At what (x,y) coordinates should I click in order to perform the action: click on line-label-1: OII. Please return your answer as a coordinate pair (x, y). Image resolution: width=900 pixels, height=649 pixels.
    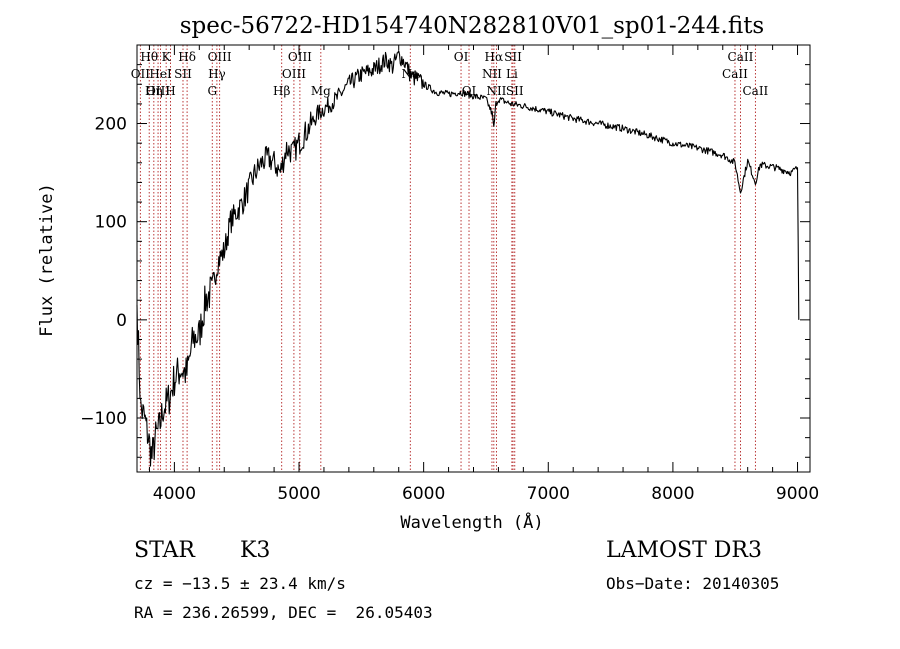
    Looking at the image, I should click on (141, 74).